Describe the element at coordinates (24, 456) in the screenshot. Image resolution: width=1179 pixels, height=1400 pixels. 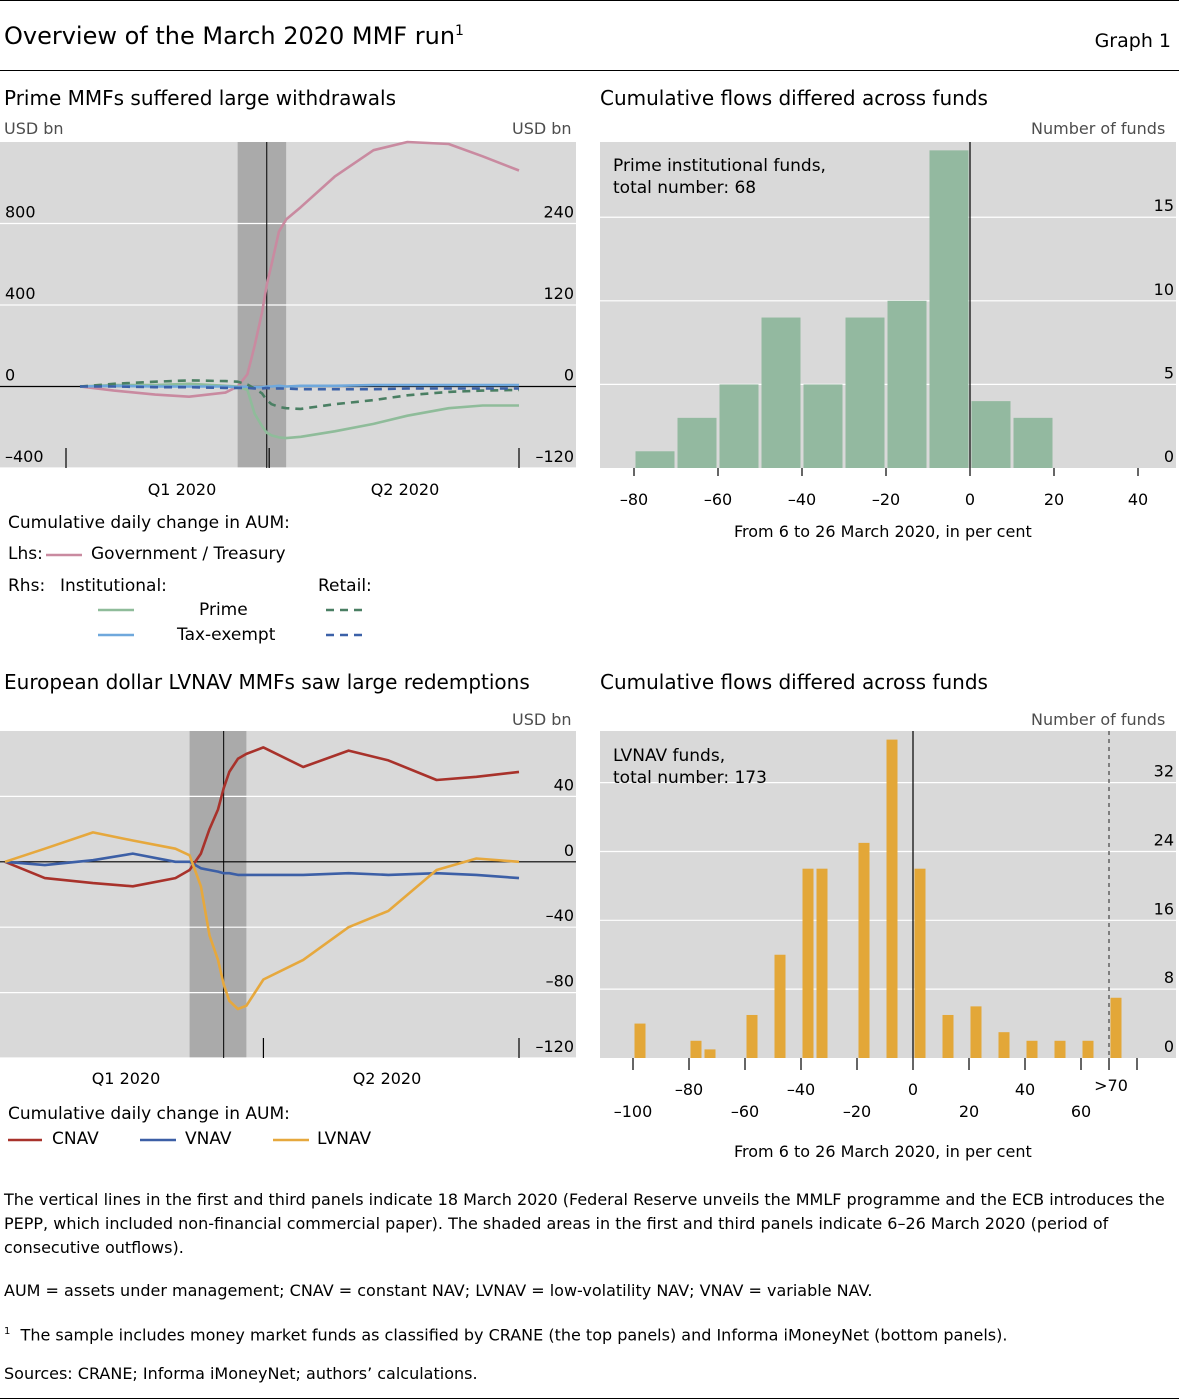
I see `panel1-ytick-left-label: –400` at that location.